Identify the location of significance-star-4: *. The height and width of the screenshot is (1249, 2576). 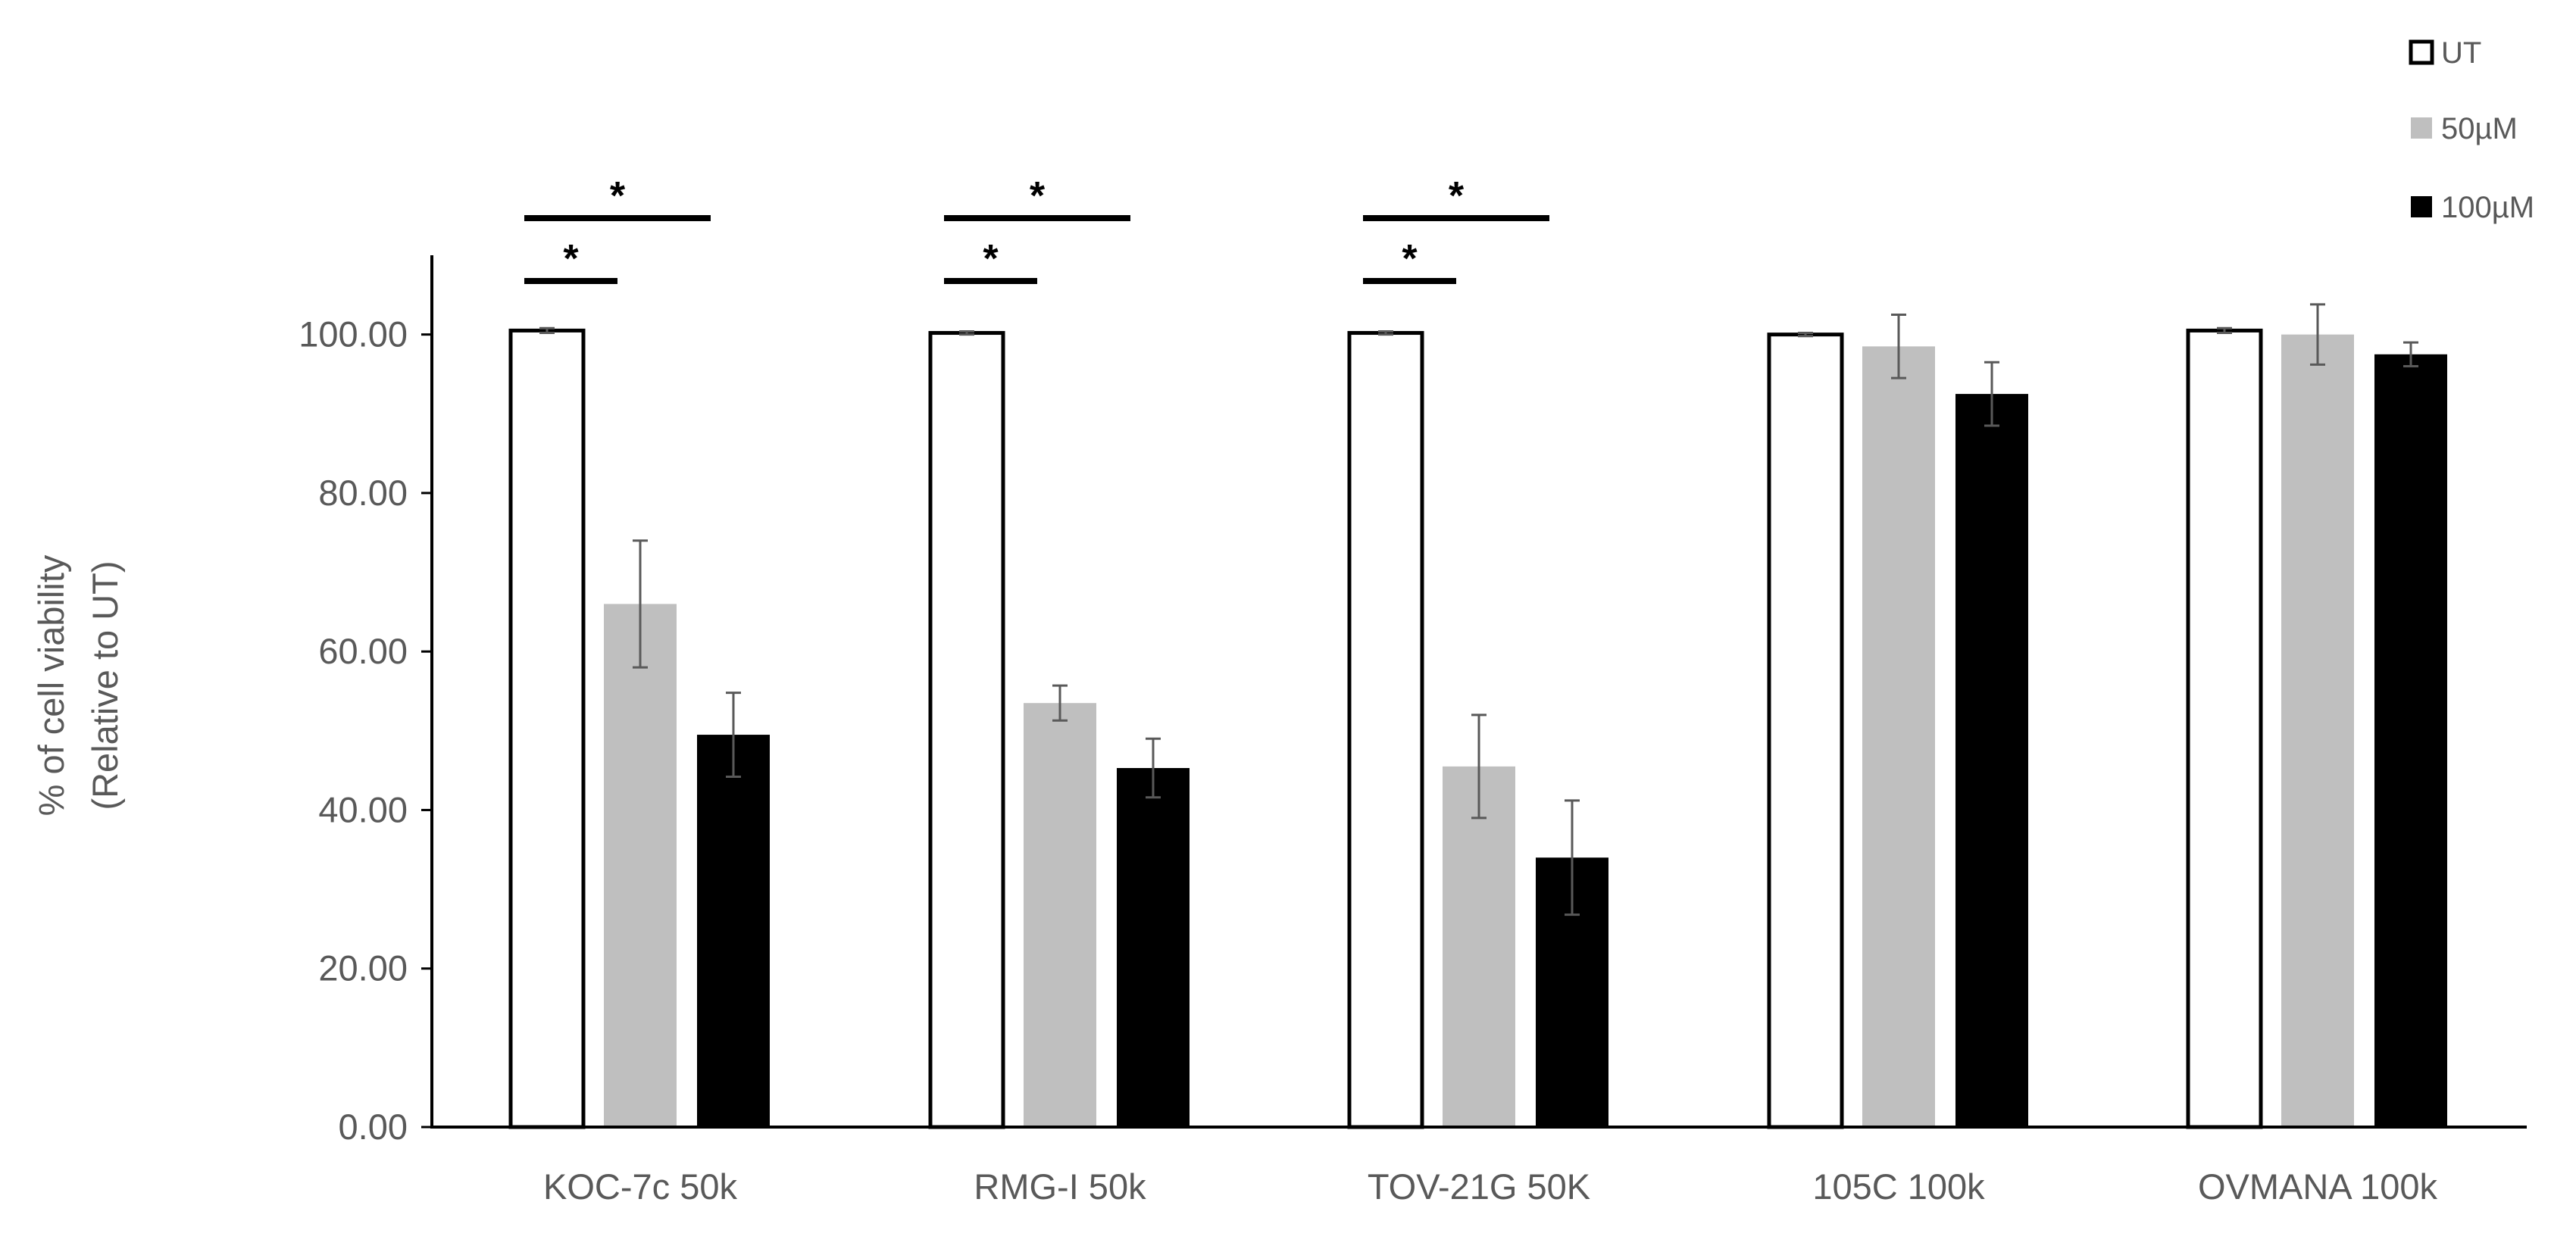
(1410, 259).